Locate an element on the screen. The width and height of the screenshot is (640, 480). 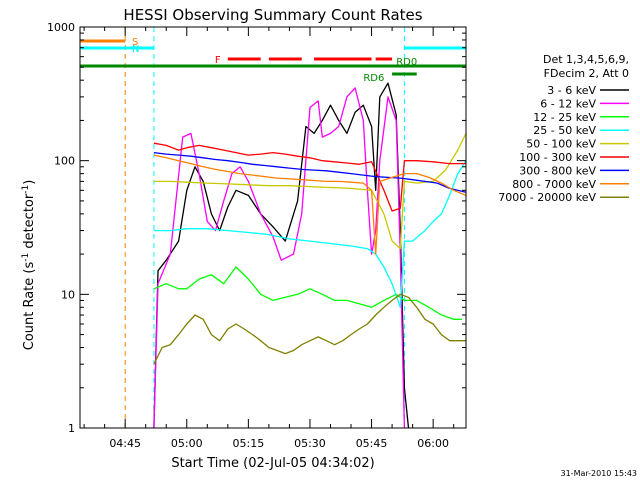
y-axis-label-sup2: -1 is located at coordinates (26, 189).